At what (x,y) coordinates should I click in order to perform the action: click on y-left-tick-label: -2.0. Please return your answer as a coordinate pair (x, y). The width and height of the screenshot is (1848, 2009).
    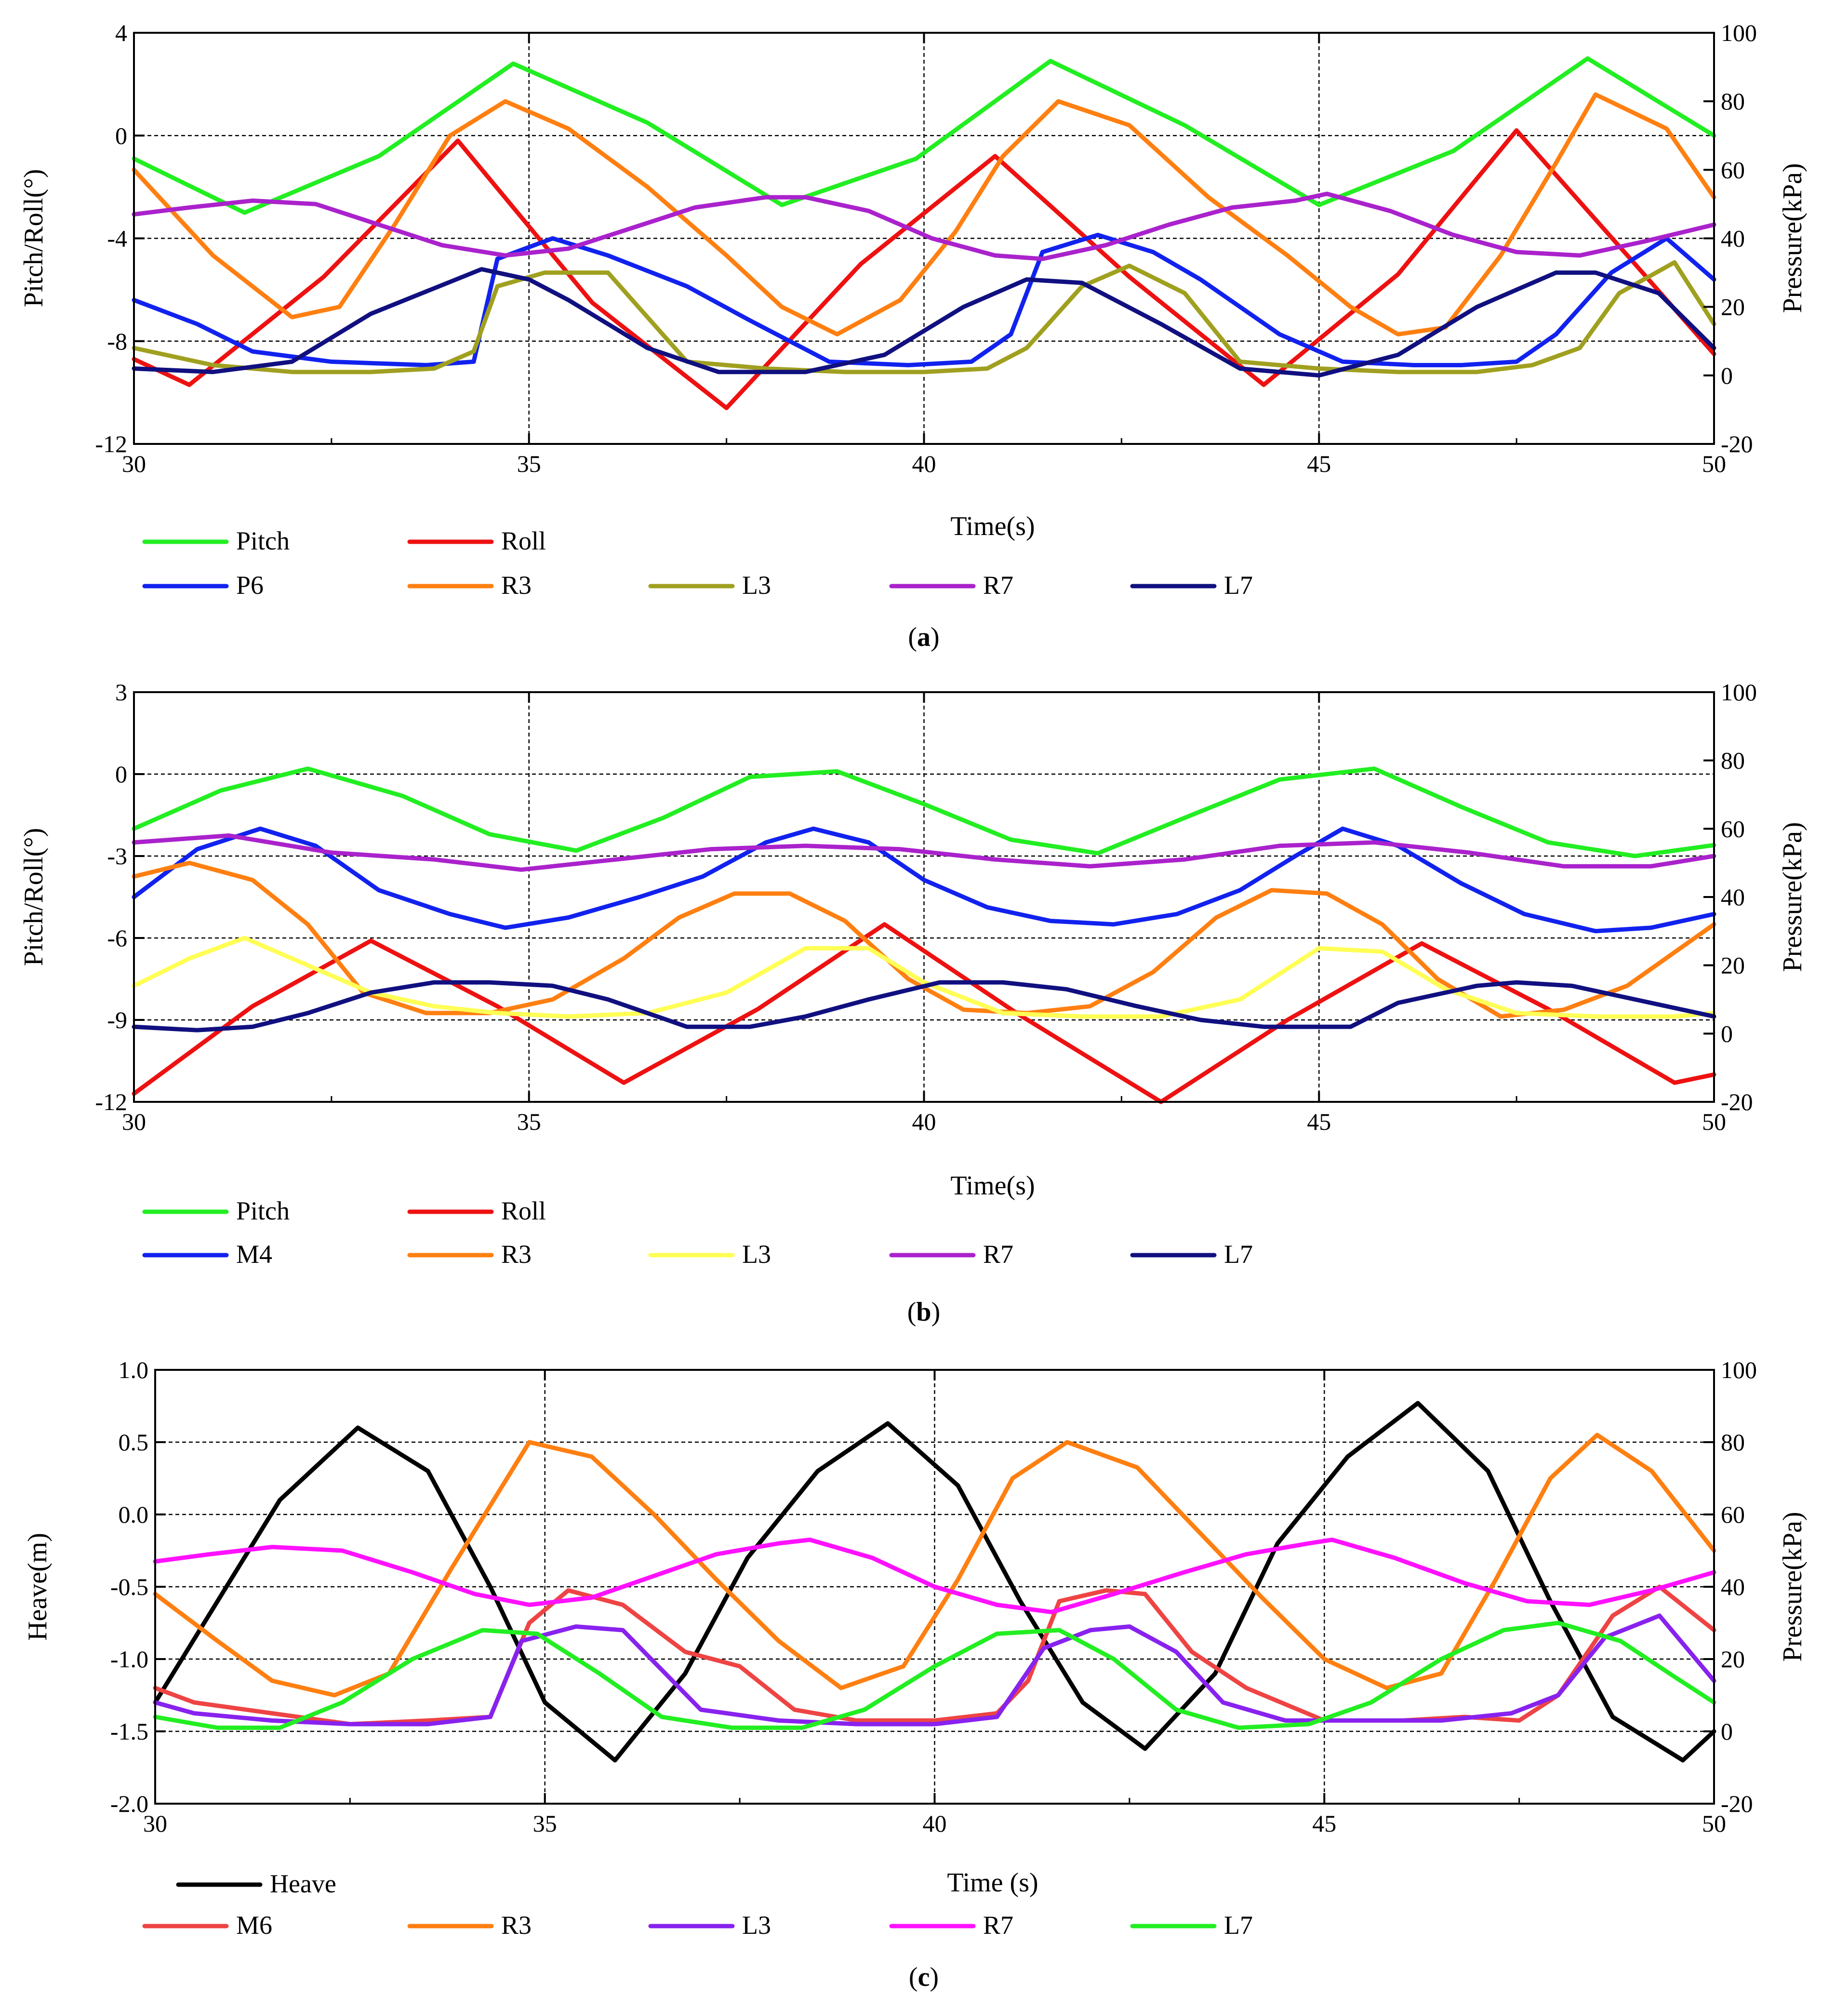
    Looking at the image, I should click on (129, 1803).